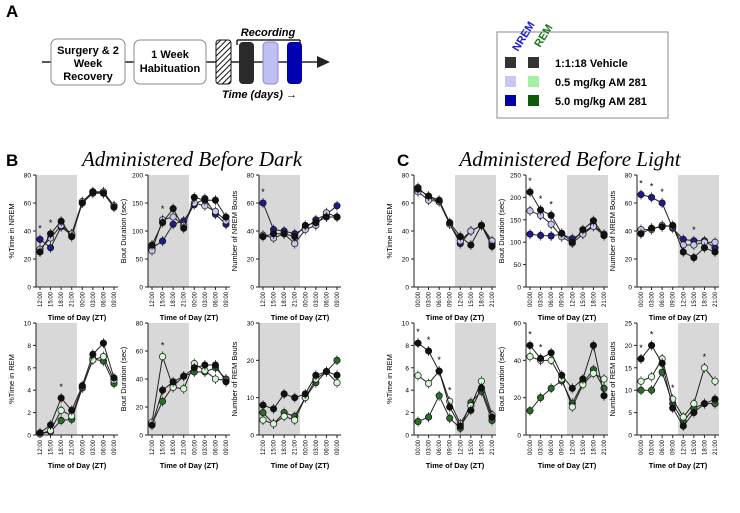 The width and height of the screenshot is (740, 513). I want to click on y-tick-label: 10, so click(629, 391).